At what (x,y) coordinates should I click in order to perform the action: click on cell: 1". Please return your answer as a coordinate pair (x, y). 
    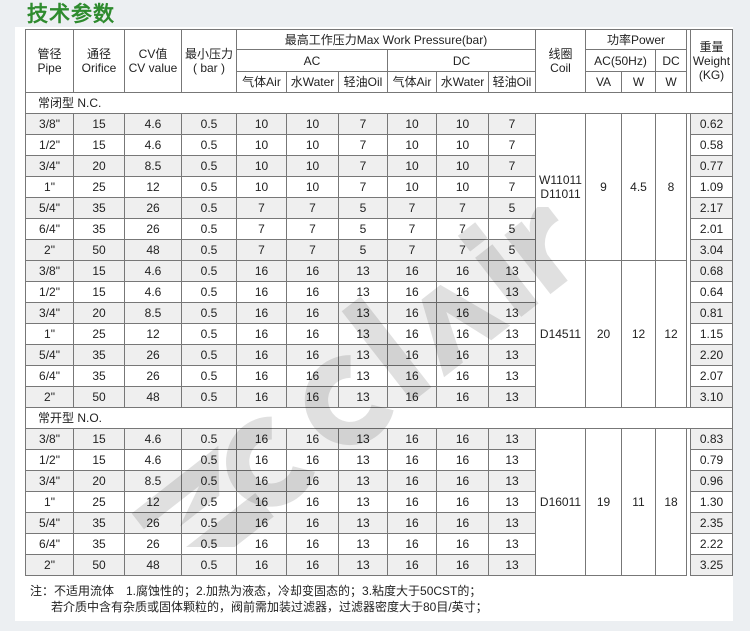
    Looking at the image, I should click on (49, 502).